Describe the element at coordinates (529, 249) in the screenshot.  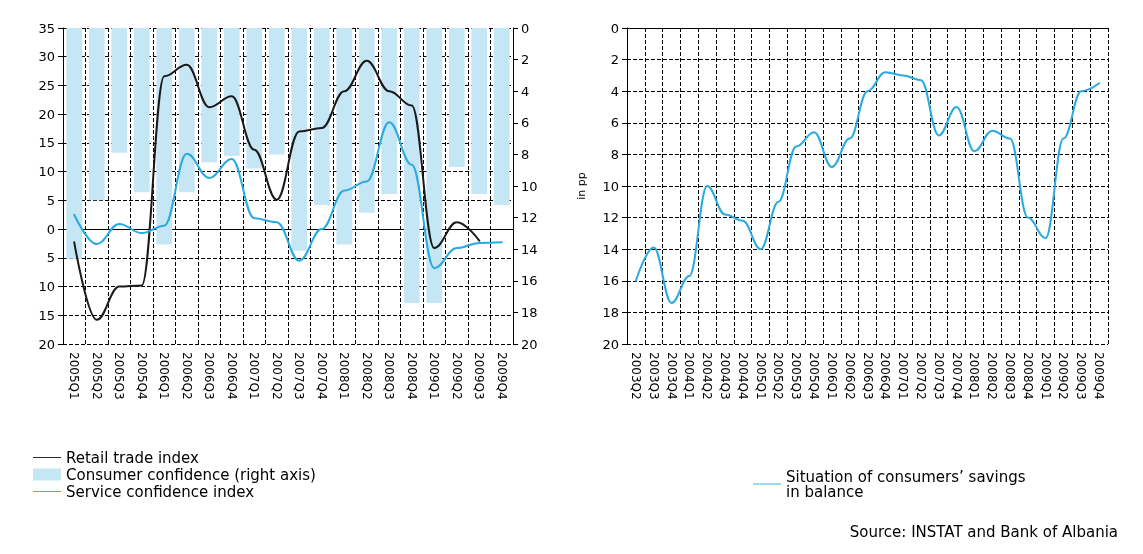
I see `y2-tick-label: 14` at that location.